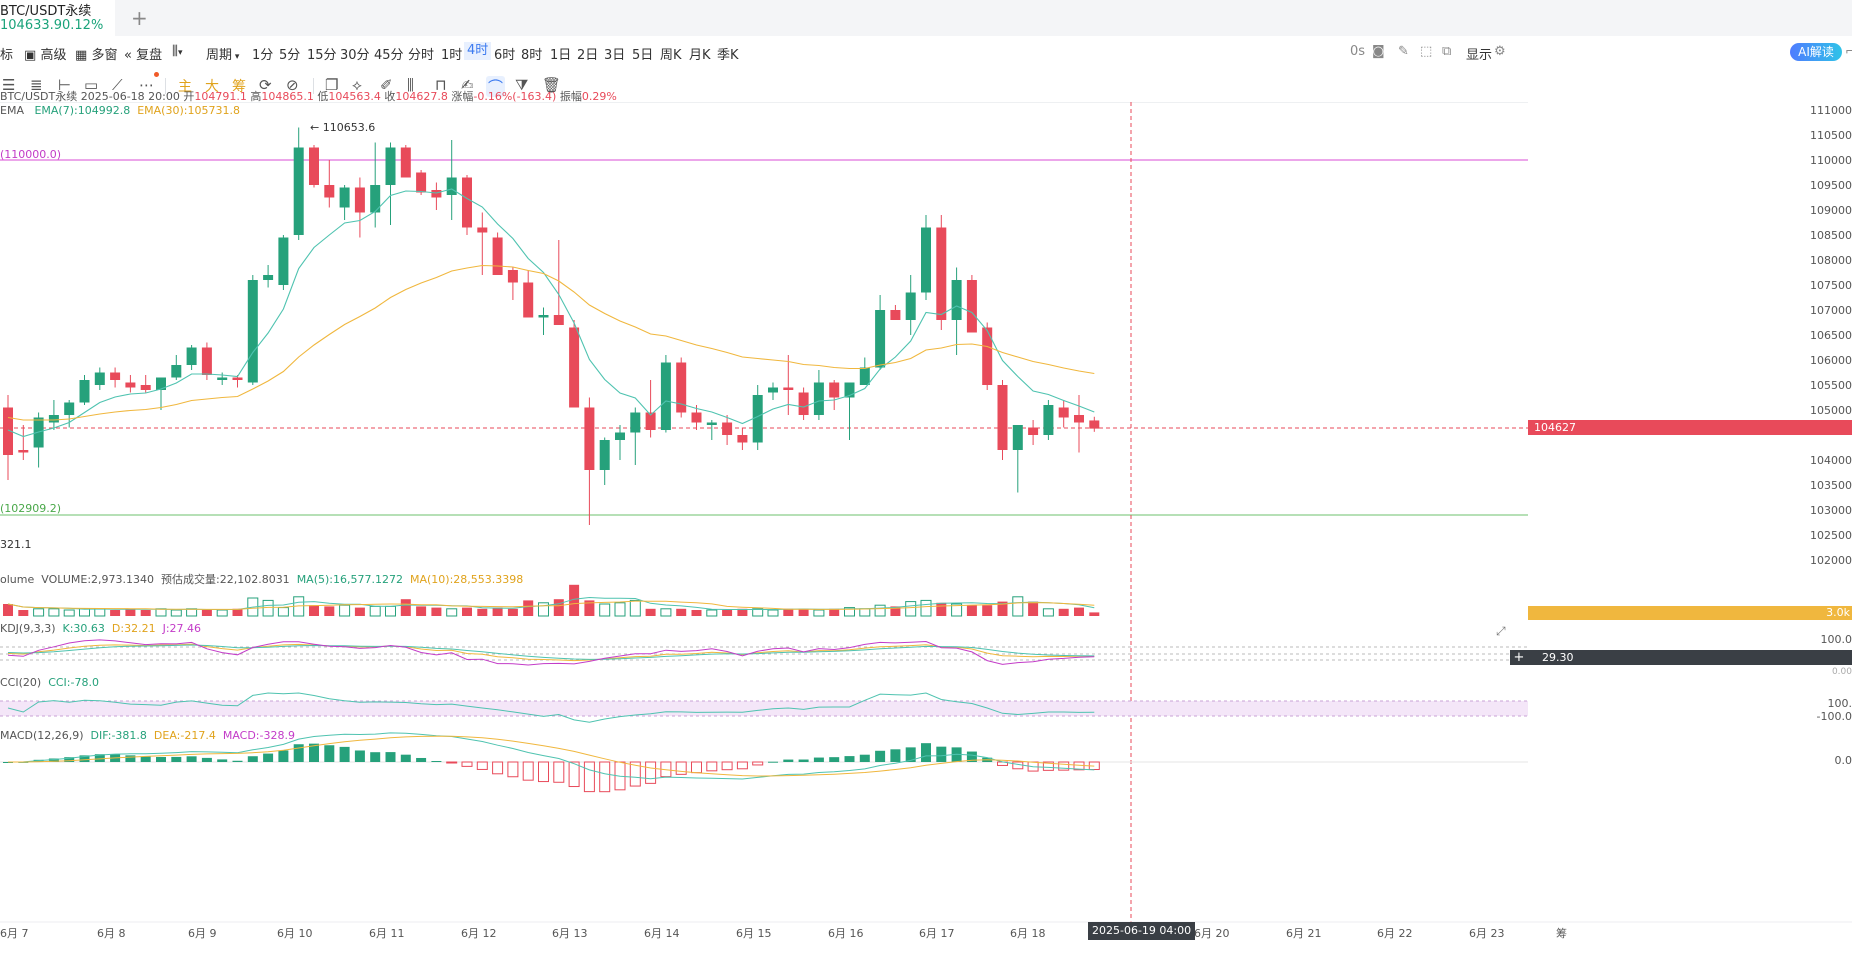  Describe the element at coordinates (14, 933) in the screenshot. I see `x-axis-label: 6月 7` at that location.